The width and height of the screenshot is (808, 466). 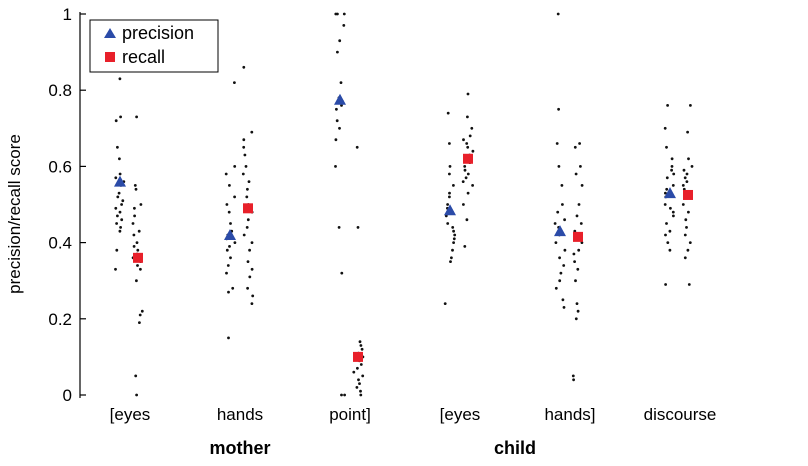 What do you see at coordinates (680, 414) in the screenshot?
I see `x-tick-label: discourse` at bounding box center [680, 414].